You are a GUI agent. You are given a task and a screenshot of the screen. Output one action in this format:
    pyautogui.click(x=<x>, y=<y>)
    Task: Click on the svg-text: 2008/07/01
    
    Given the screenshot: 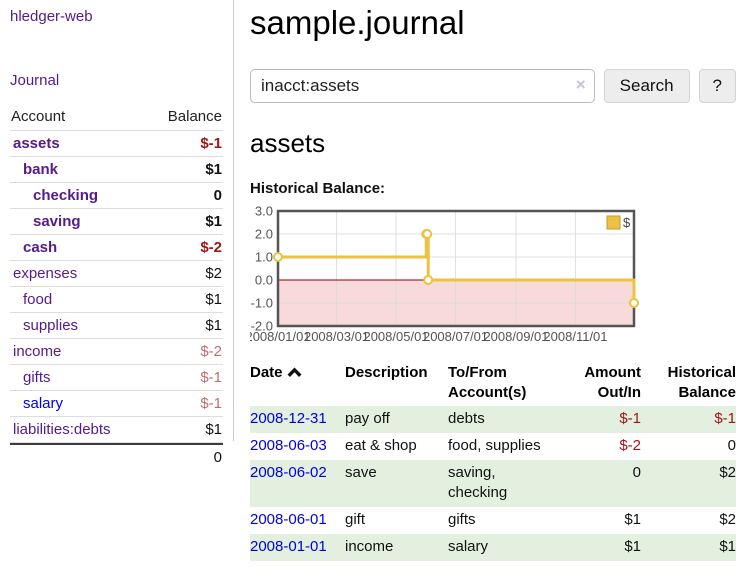 What is the action you would take?
    pyautogui.click(x=455, y=336)
    